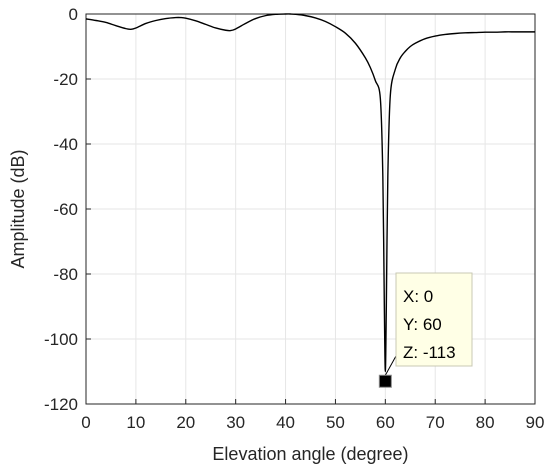 Image resolution: width=550 pixels, height=472 pixels. Describe the element at coordinates (135, 422) in the screenshot. I see `x-tick-label: 10` at that location.